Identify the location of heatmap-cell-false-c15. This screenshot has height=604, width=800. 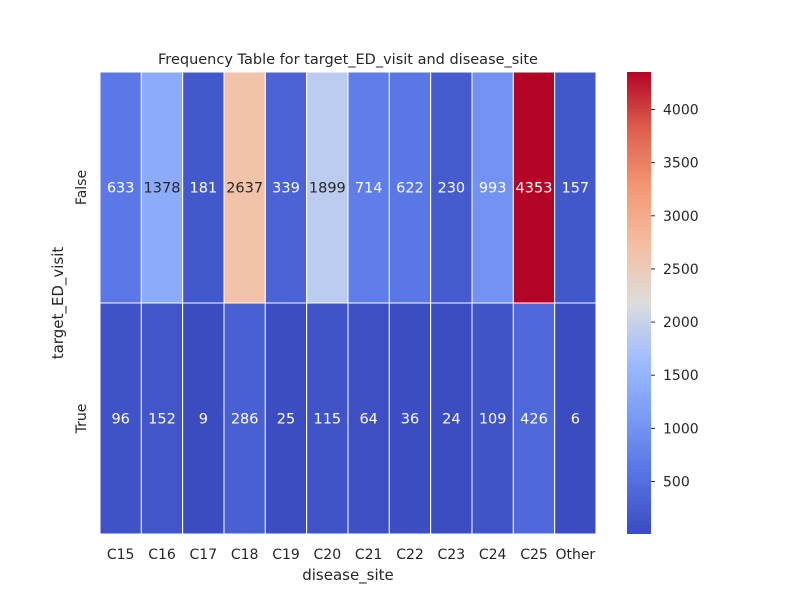
(120, 187).